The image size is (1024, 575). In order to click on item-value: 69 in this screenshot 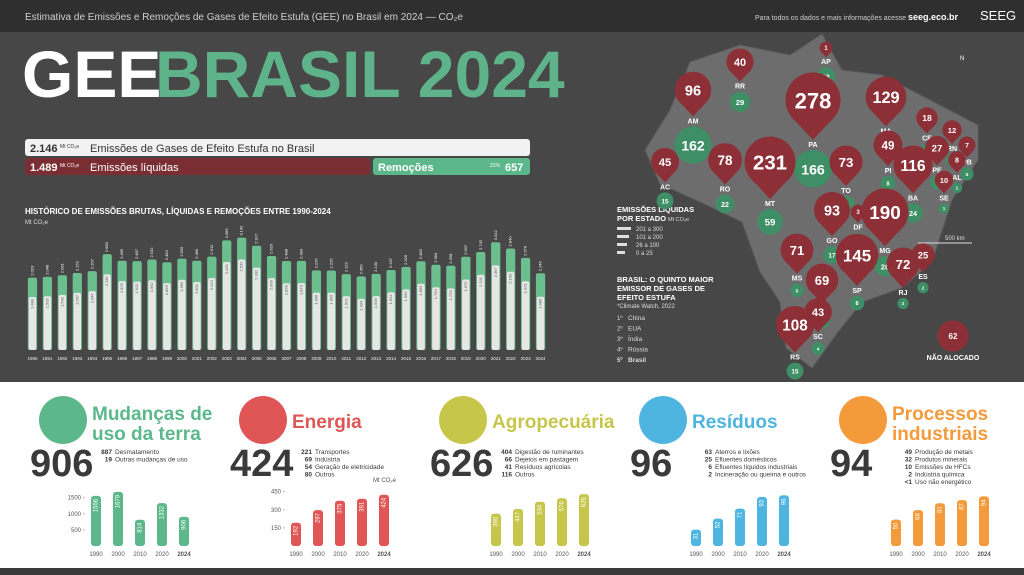, I will do `click(309, 460)`.